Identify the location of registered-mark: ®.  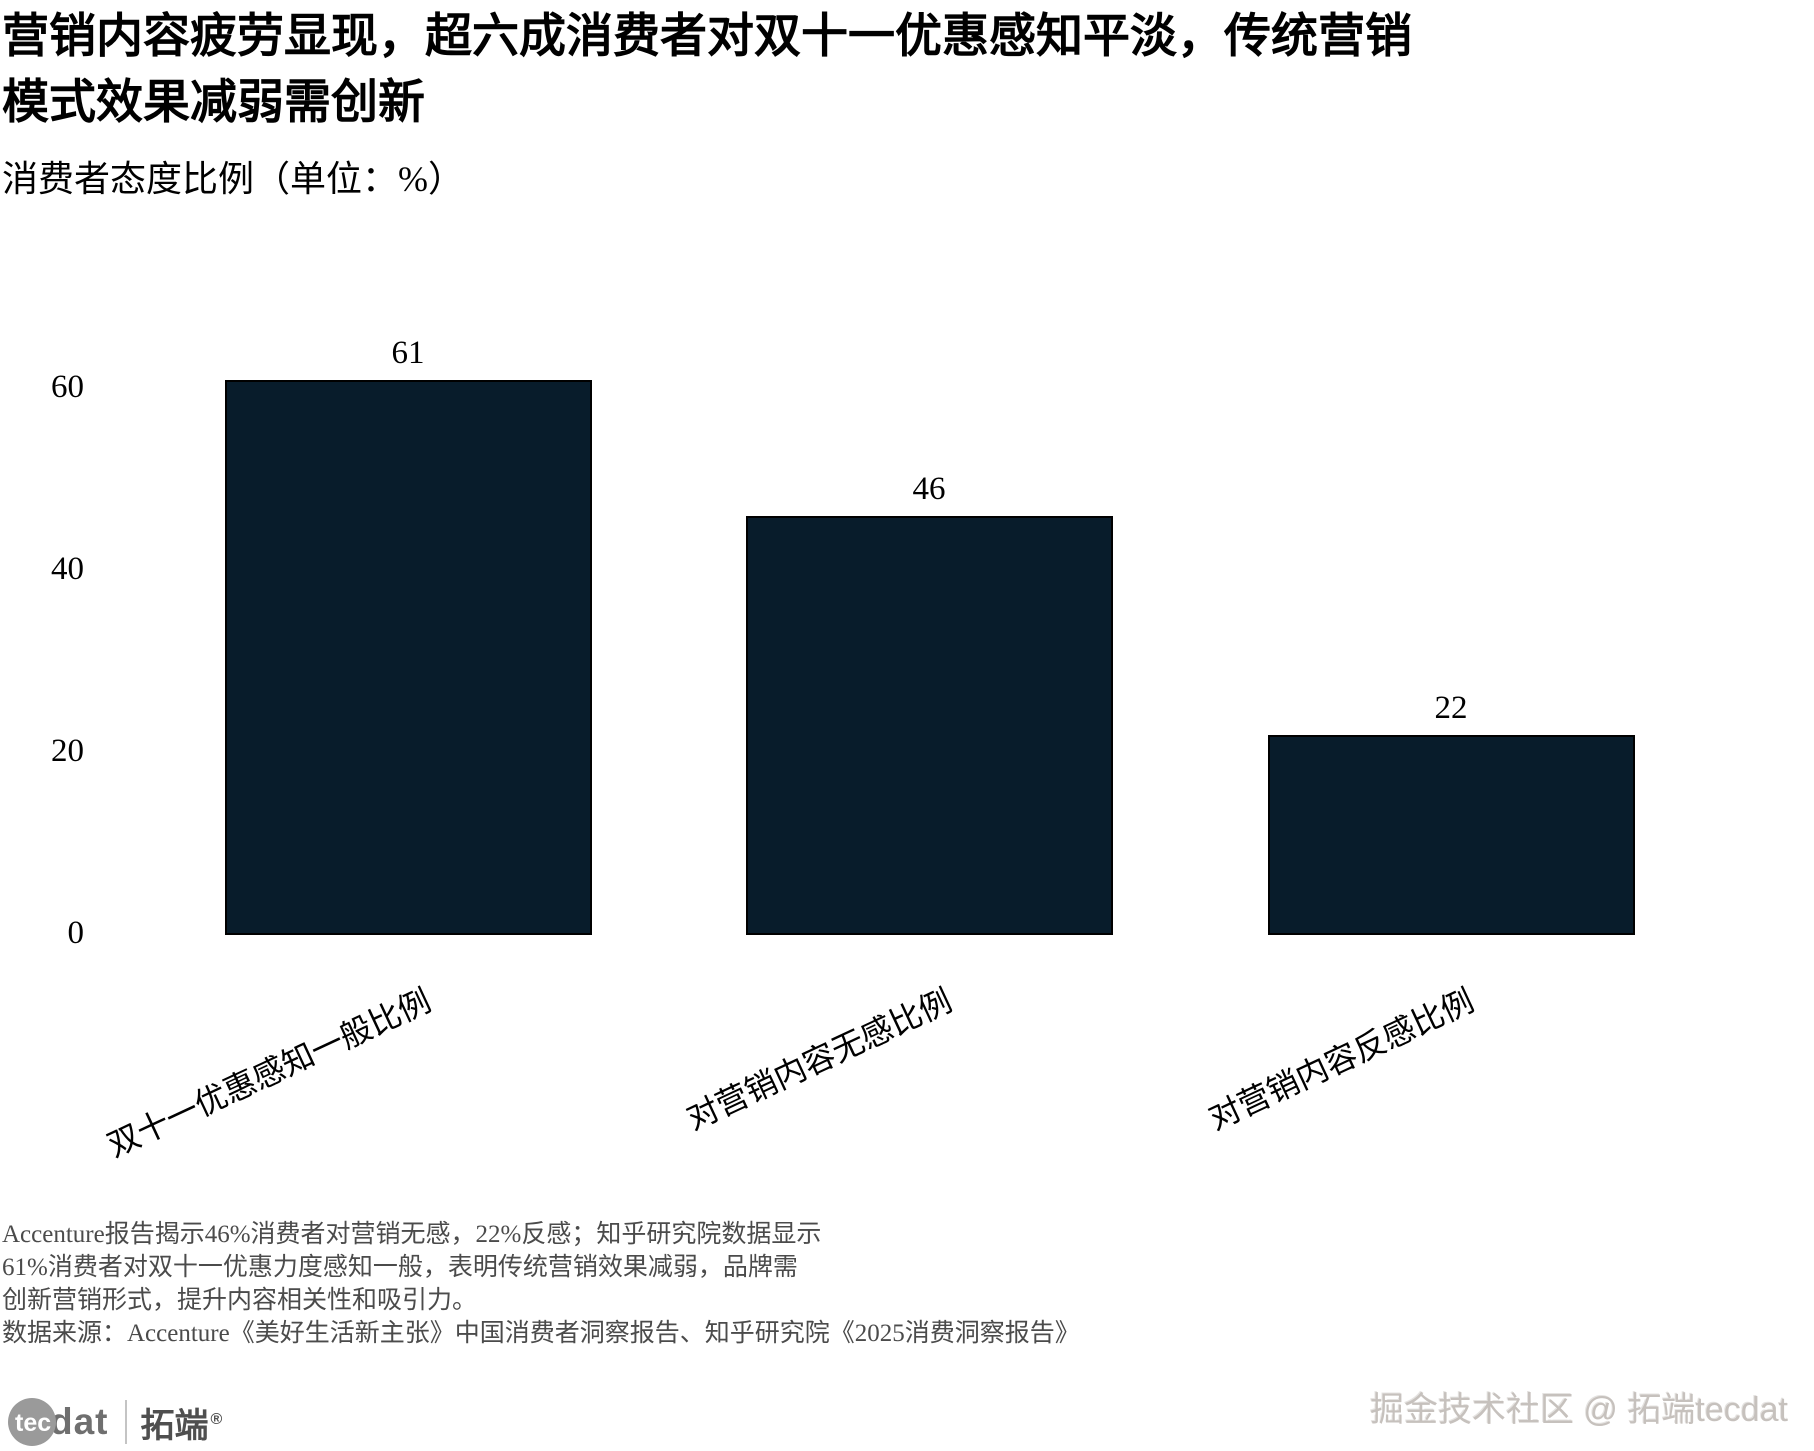
(216, 1420).